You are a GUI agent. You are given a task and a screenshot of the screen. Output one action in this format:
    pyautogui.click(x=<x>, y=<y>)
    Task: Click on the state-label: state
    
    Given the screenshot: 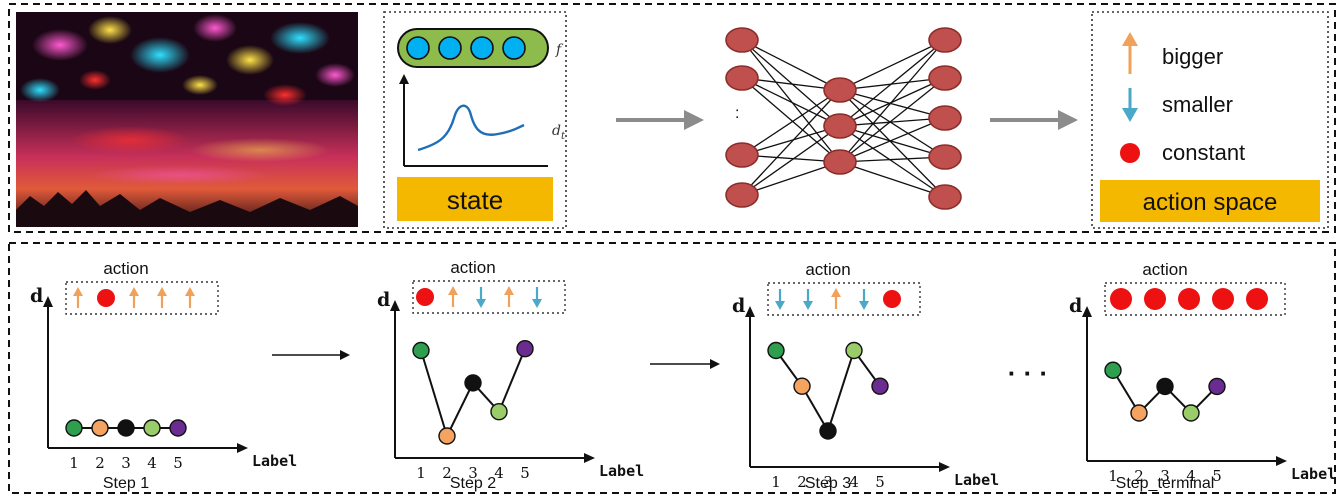 What is the action you would take?
    pyautogui.click(x=475, y=200)
    